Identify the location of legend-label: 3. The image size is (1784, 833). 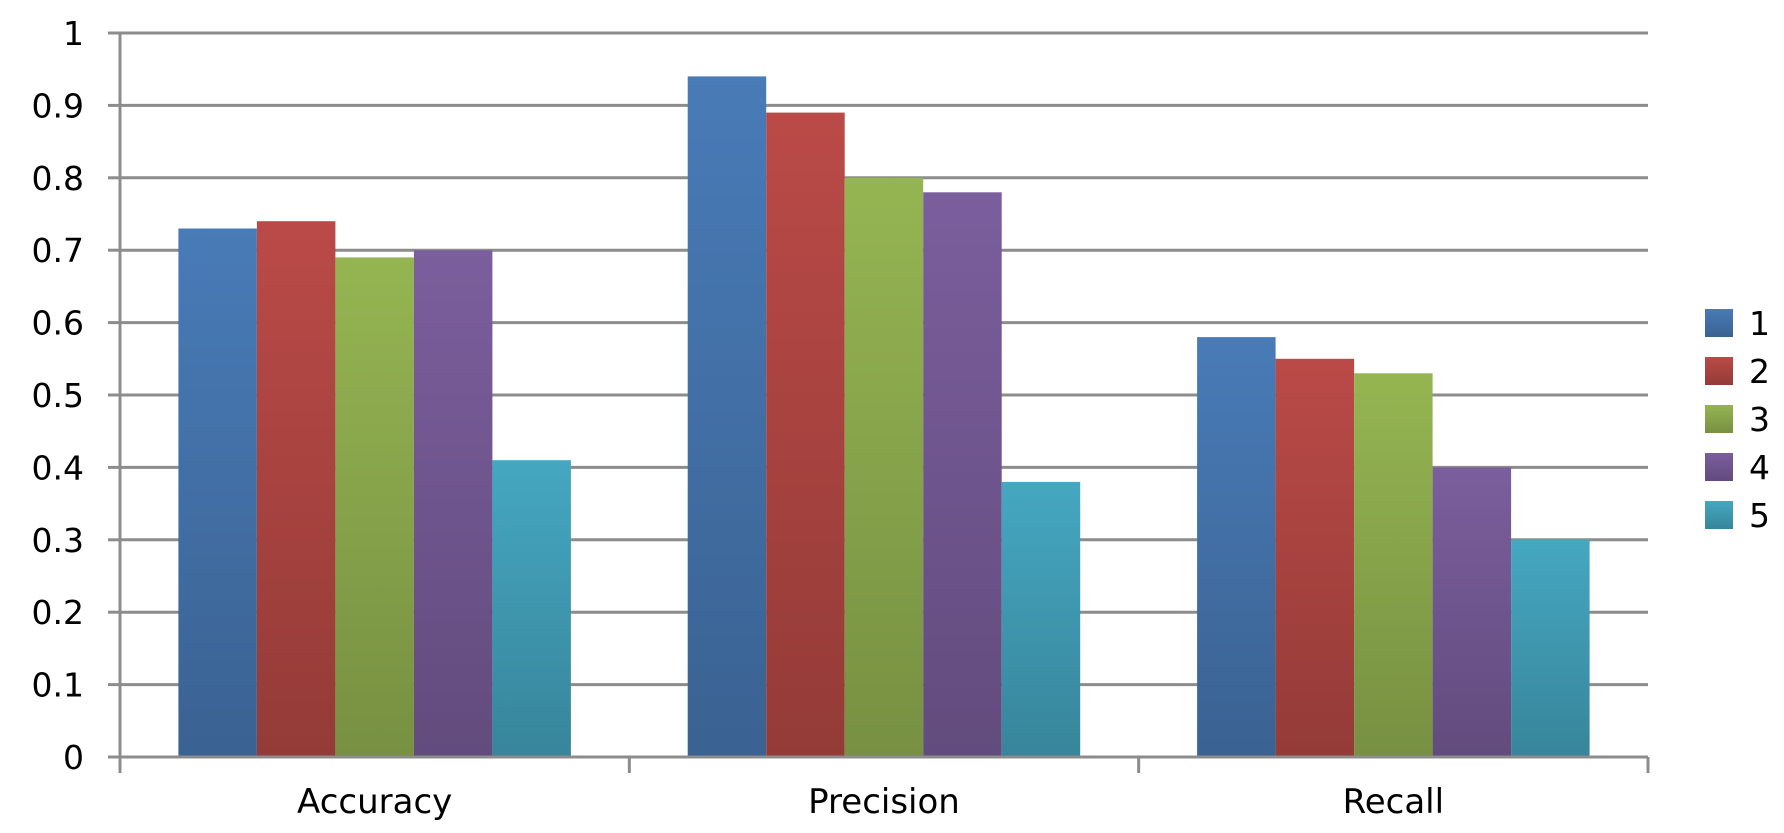
(1759, 419).